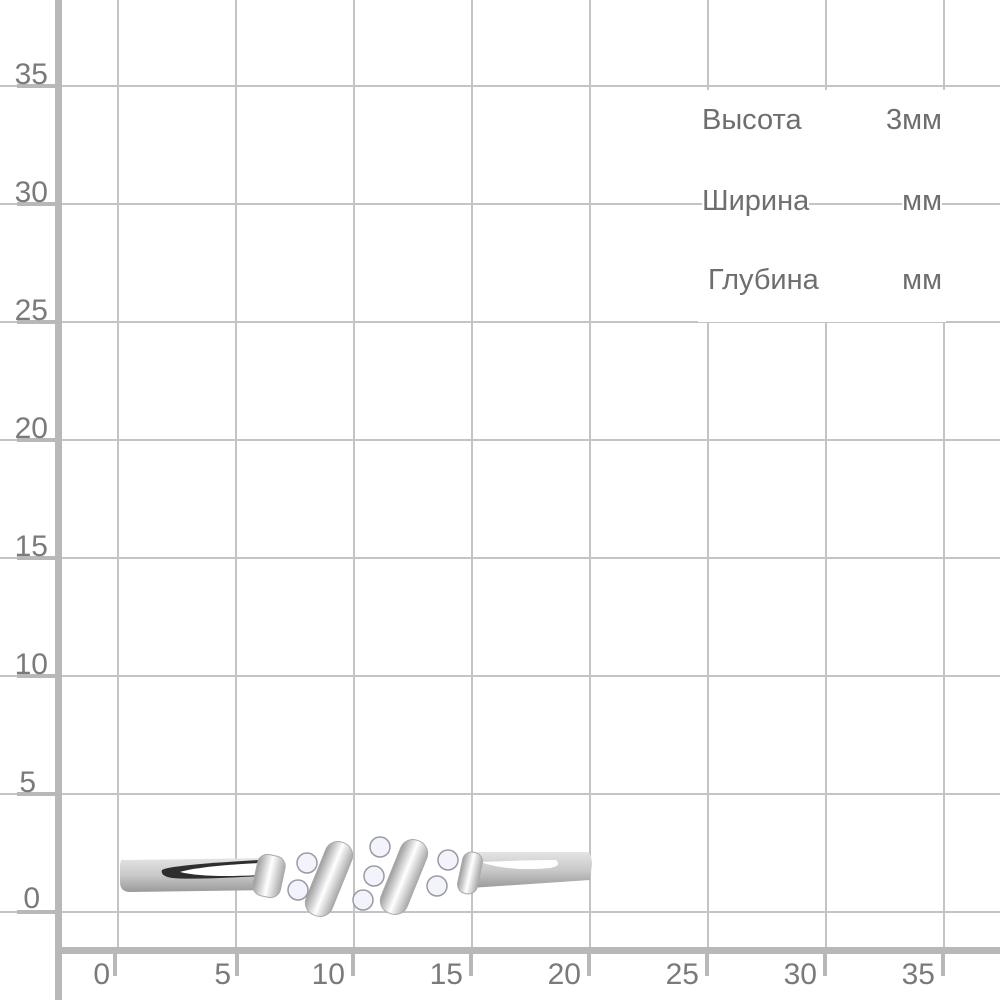  Describe the element at coordinates (31, 664) in the screenshot. I see `y-tick-label: 10` at that location.